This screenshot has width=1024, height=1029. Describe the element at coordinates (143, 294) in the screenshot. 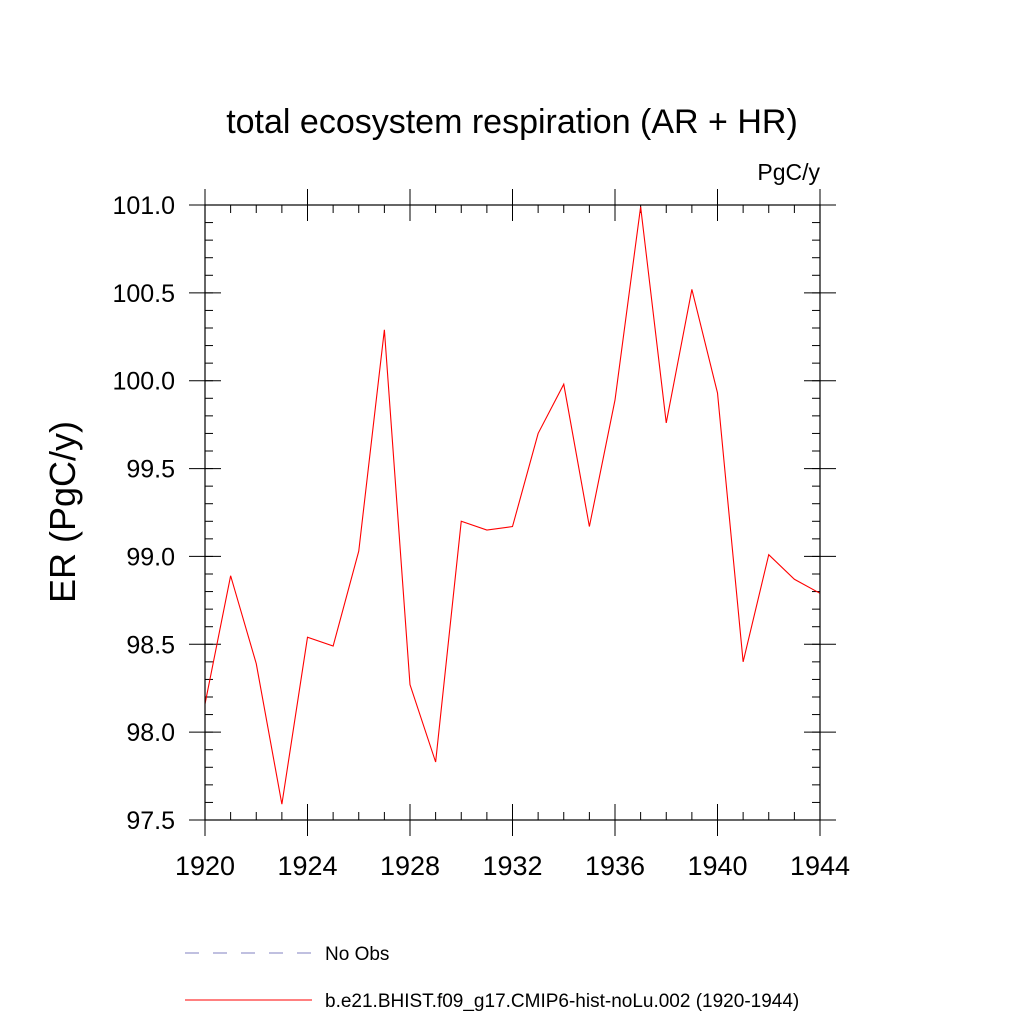

I see `y-tick-label: 100.5` at that location.